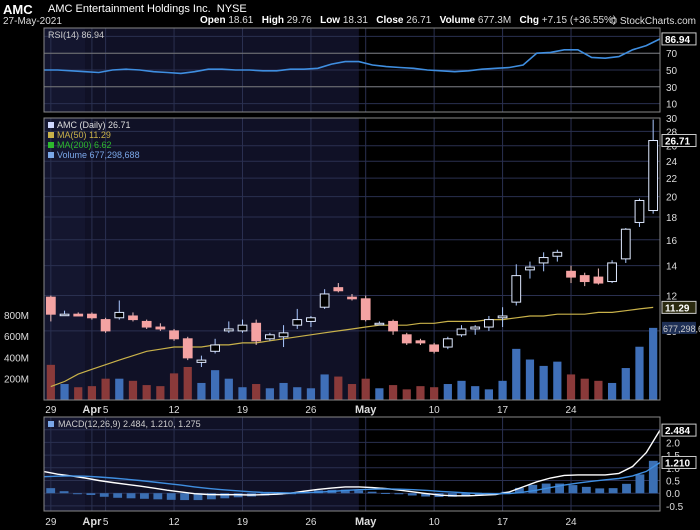 The image size is (700, 530). What do you see at coordinates (174, 522) in the screenshot?
I see `macd-x-label: 12` at bounding box center [174, 522].